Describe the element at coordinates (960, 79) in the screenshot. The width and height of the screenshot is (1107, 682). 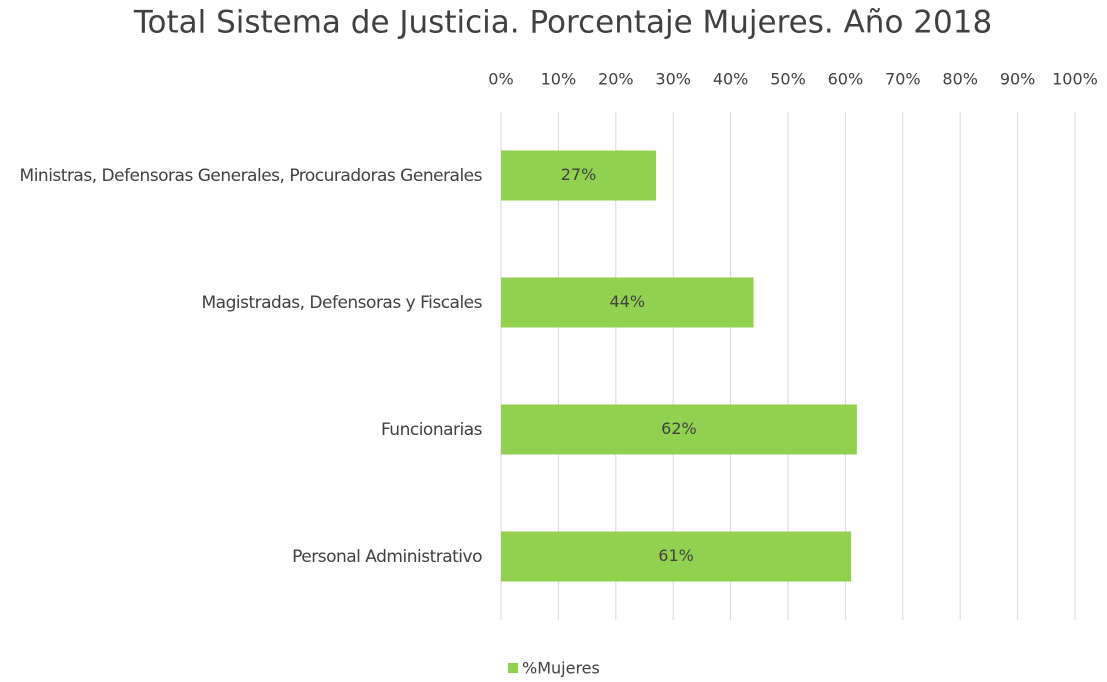
I see `x-tick-label: 80%` at that location.